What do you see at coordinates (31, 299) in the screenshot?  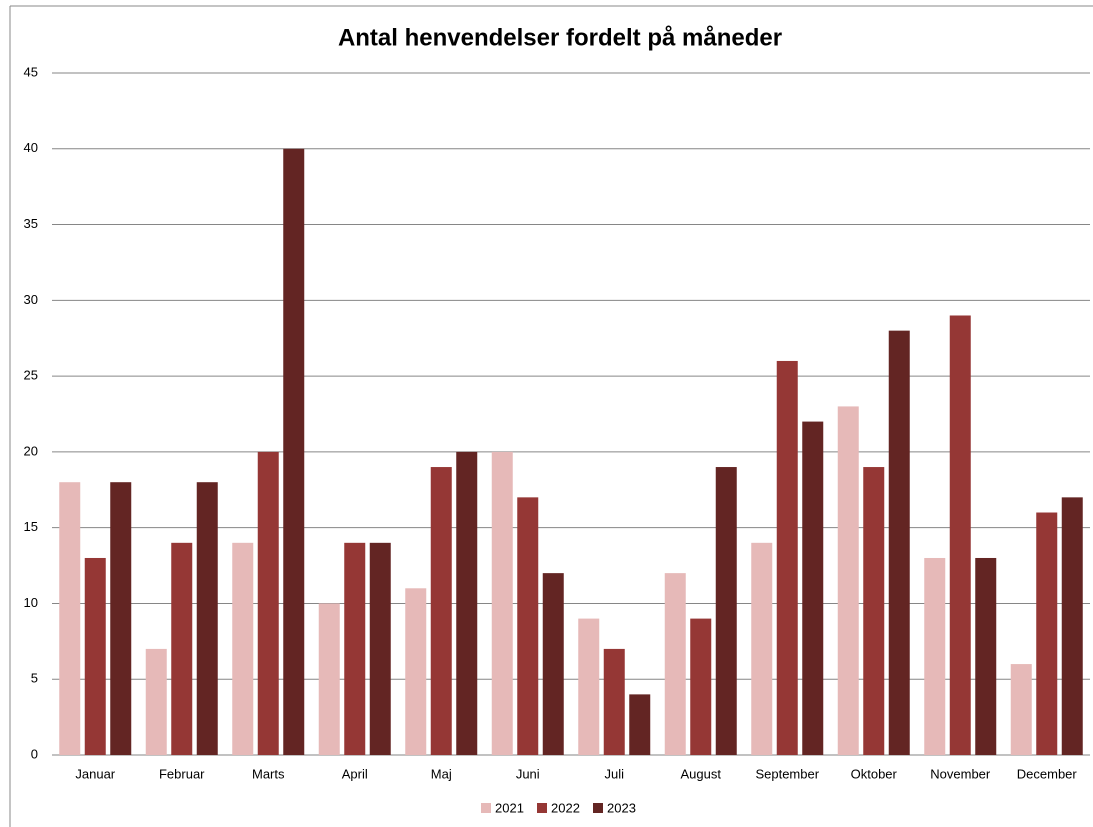 I see `y-tick-label: 30` at bounding box center [31, 299].